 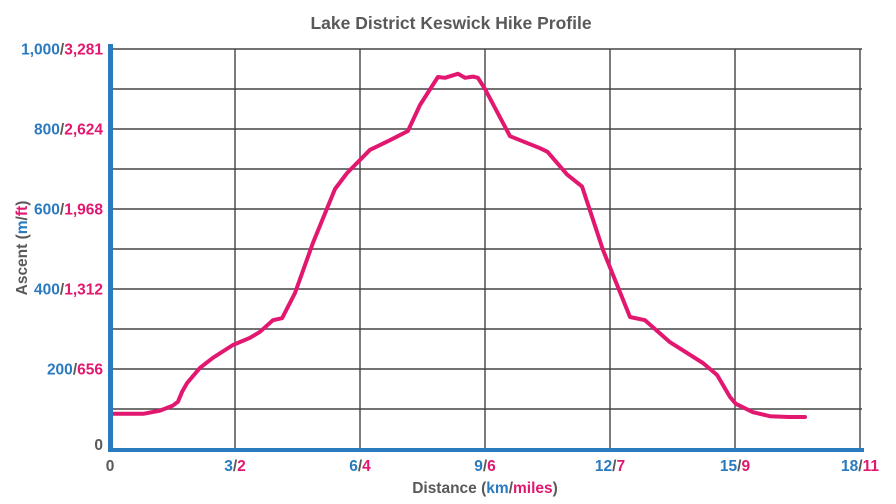 What do you see at coordinates (735, 466) in the screenshot?
I see `x-tick-label: 15/9` at bounding box center [735, 466].